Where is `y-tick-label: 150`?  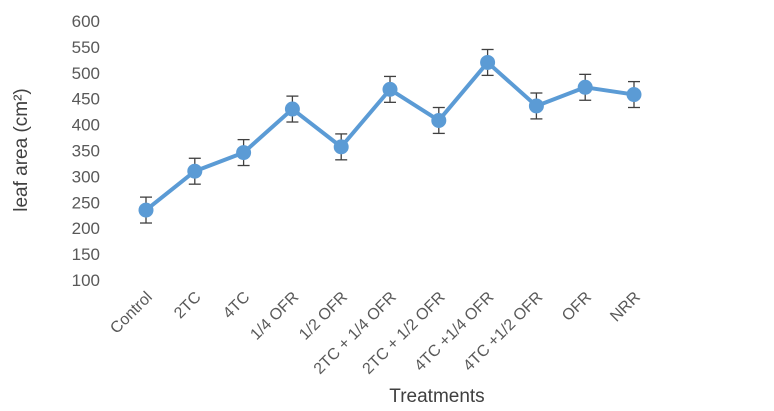 y-tick-label: 150 is located at coordinates (86, 254).